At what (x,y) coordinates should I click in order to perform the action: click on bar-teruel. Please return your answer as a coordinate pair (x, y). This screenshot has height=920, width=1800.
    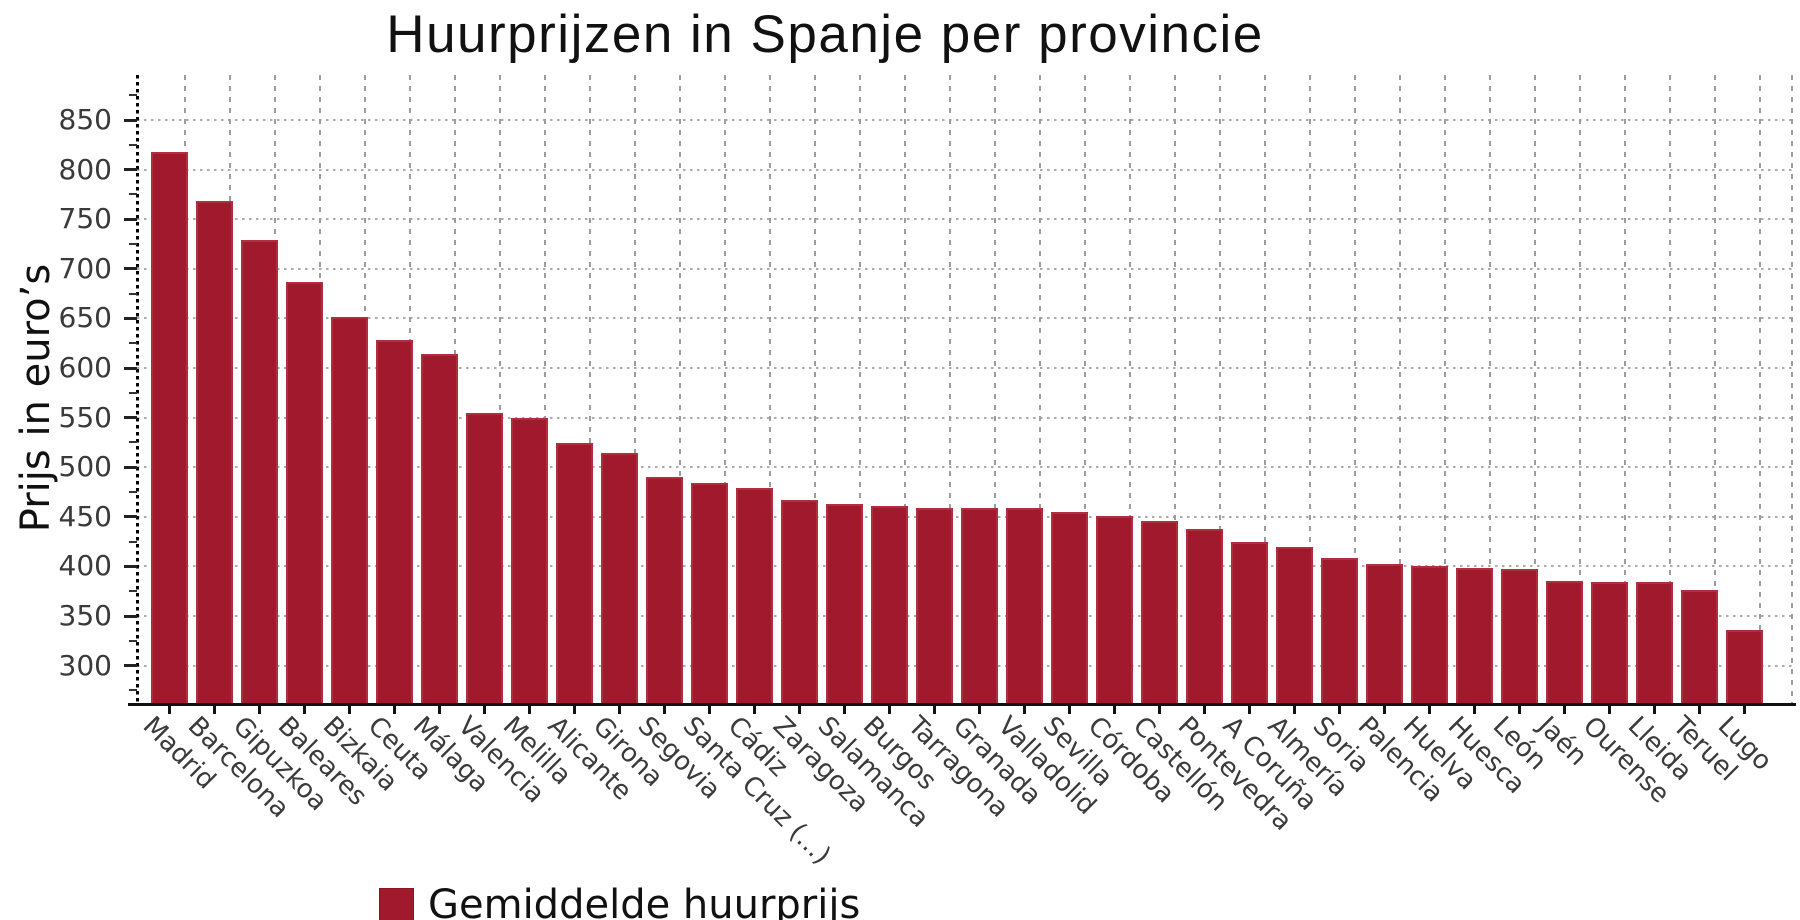
    Looking at the image, I should click on (1699, 647).